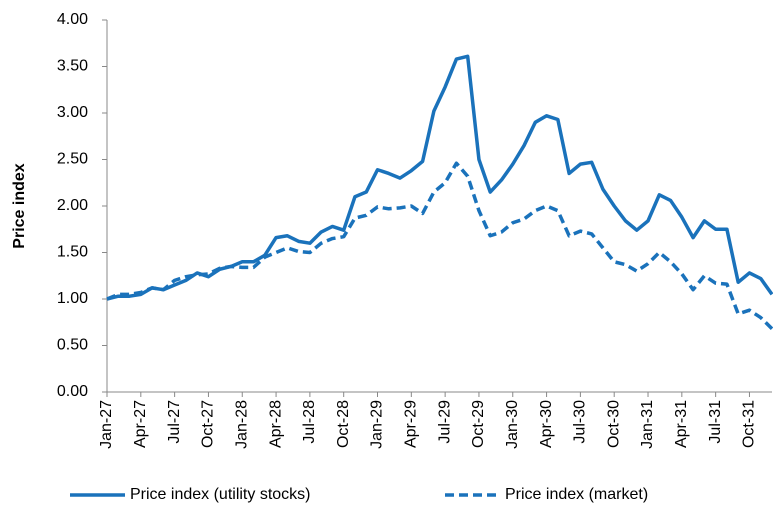 This screenshot has height=512, width=773. Describe the element at coordinates (72, 252) in the screenshot. I see `y-tick-label: 1.50` at that location.